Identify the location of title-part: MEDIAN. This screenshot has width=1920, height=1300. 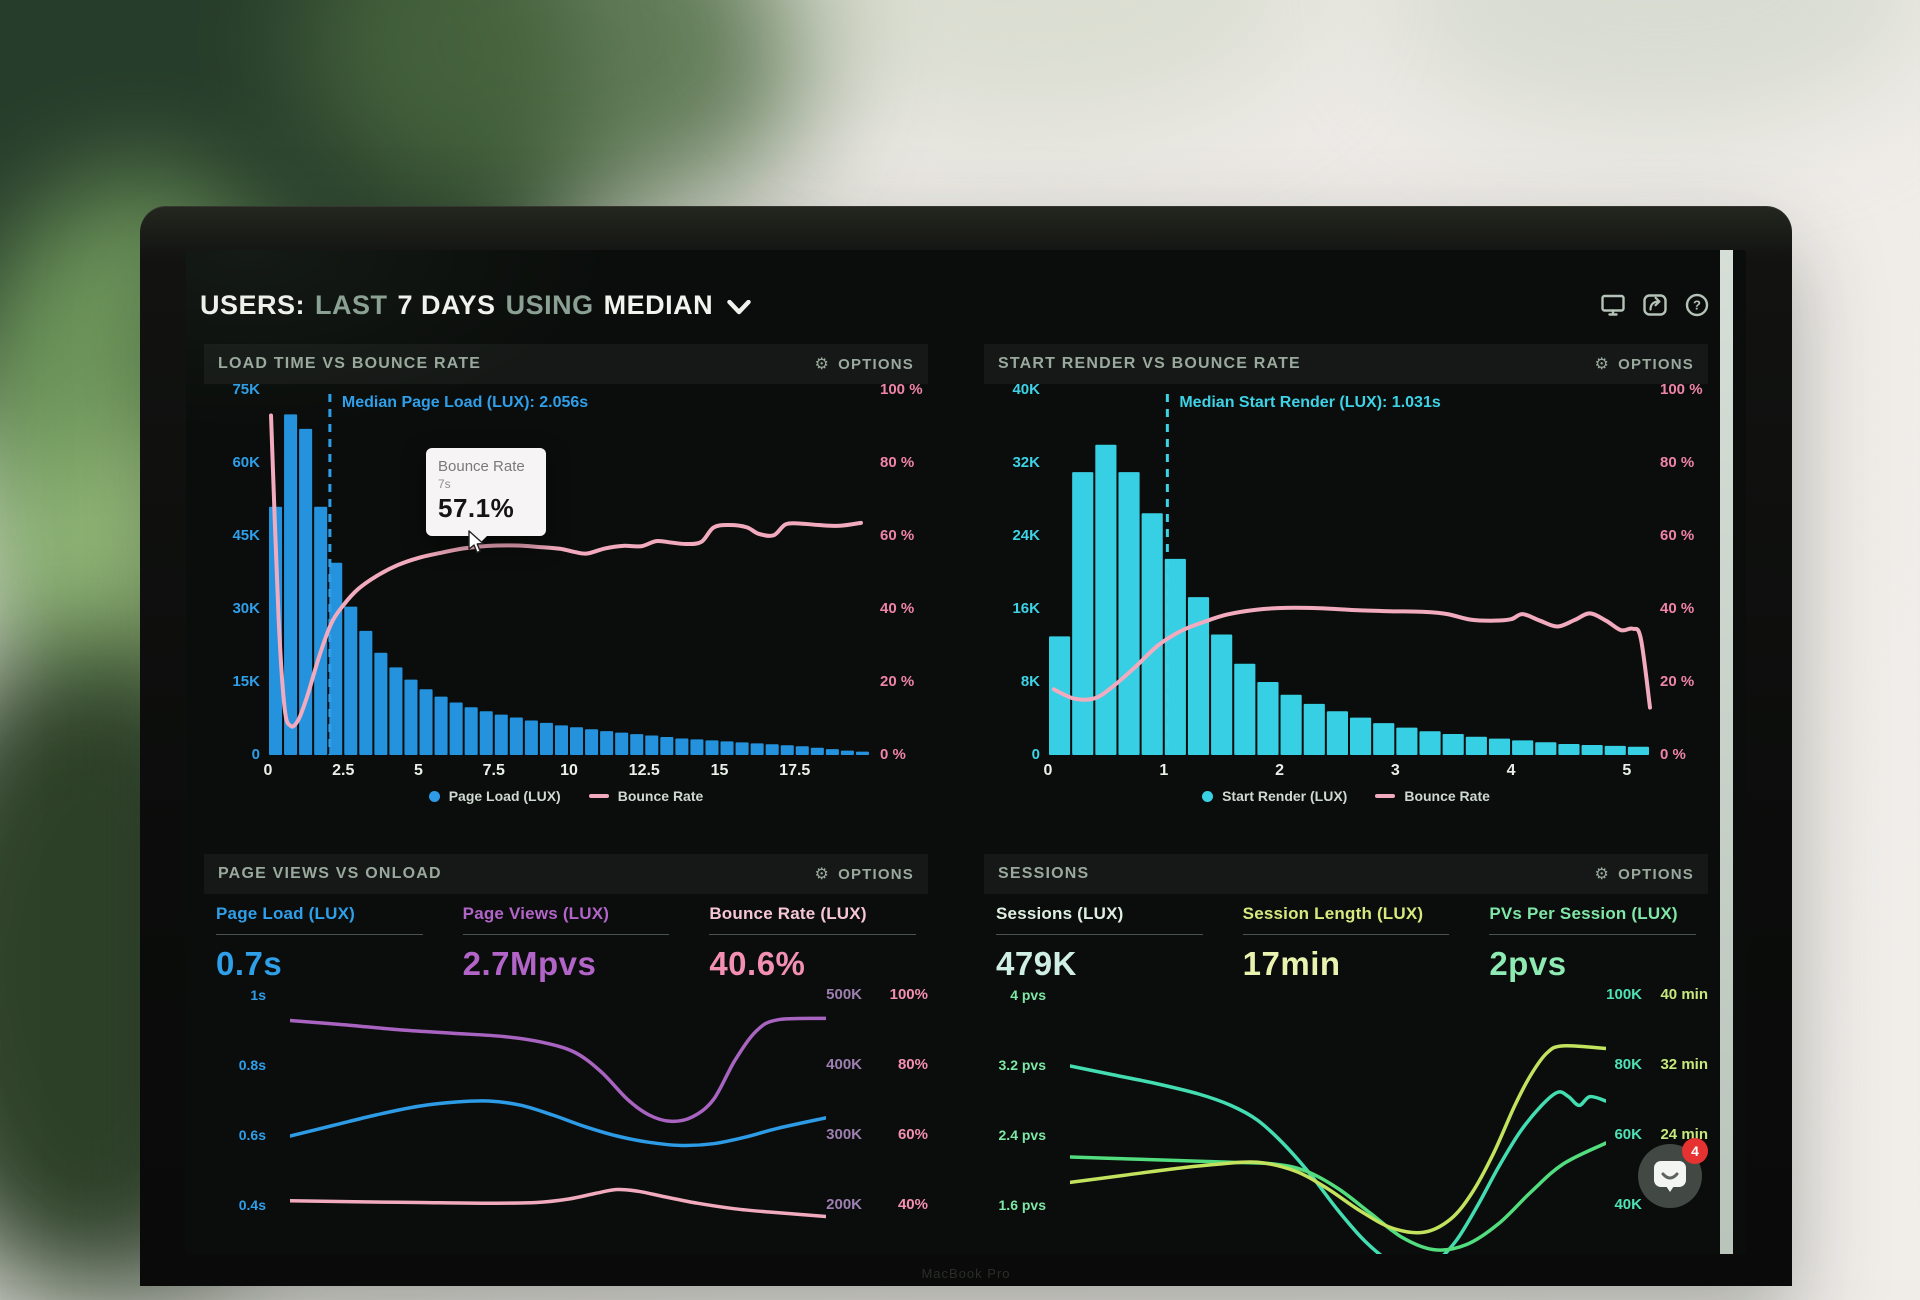
(658, 304).